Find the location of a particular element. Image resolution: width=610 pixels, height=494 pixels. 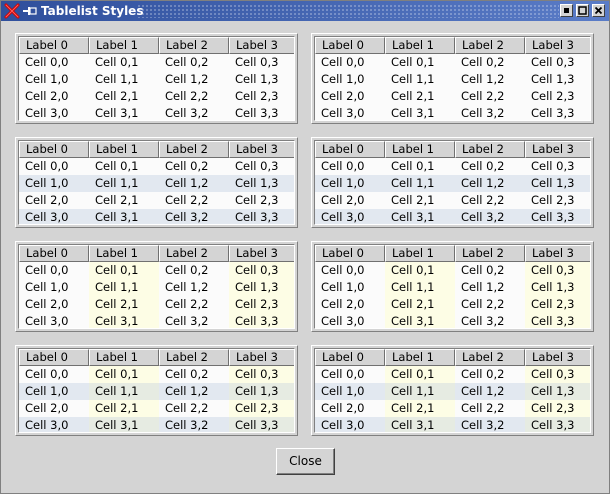

close-window-button is located at coordinates (598, 10).